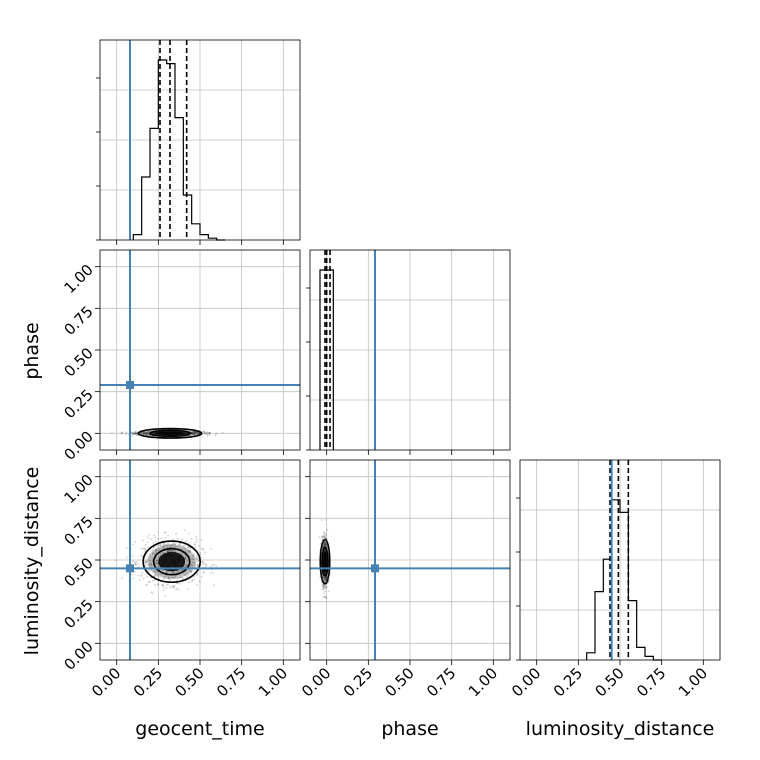 The height and width of the screenshot is (760, 760). Describe the element at coordinates (316, 682) in the screenshot. I see `x-tick-label: 0.00` at that location.